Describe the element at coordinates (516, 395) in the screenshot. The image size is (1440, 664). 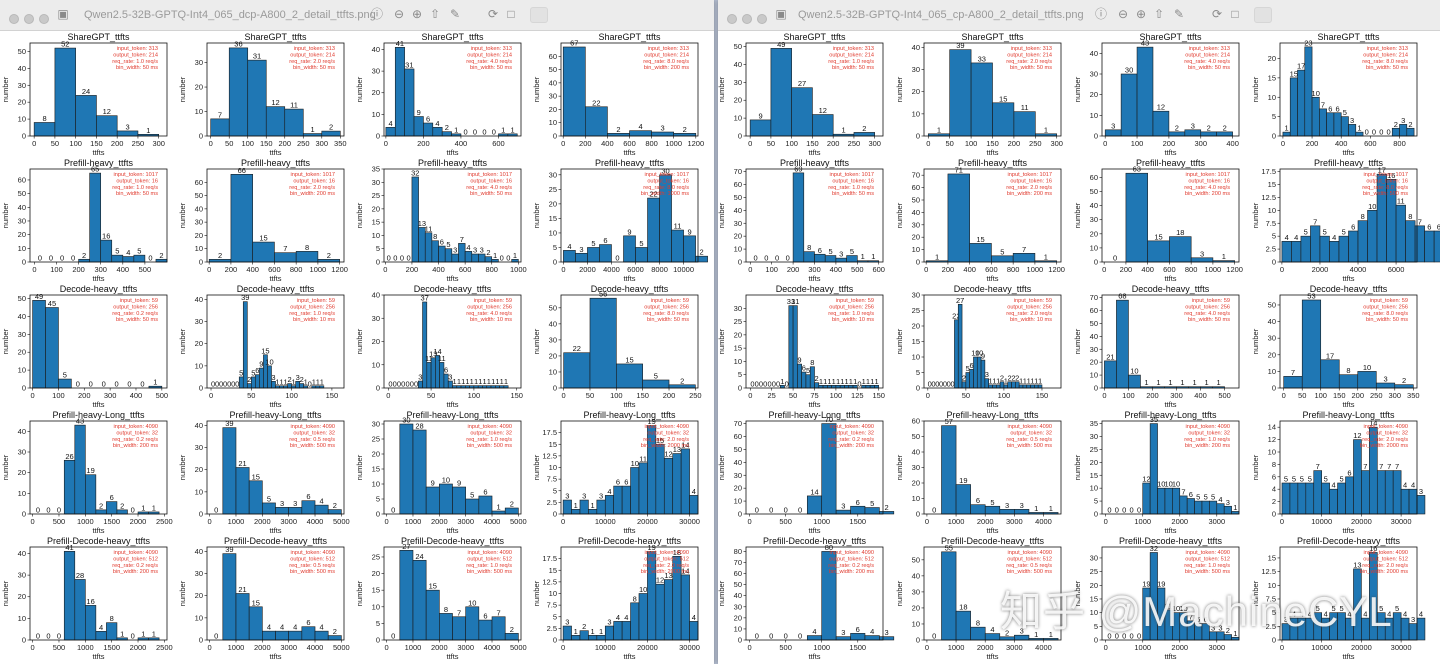
I see `x-tick-label: 150` at that location.